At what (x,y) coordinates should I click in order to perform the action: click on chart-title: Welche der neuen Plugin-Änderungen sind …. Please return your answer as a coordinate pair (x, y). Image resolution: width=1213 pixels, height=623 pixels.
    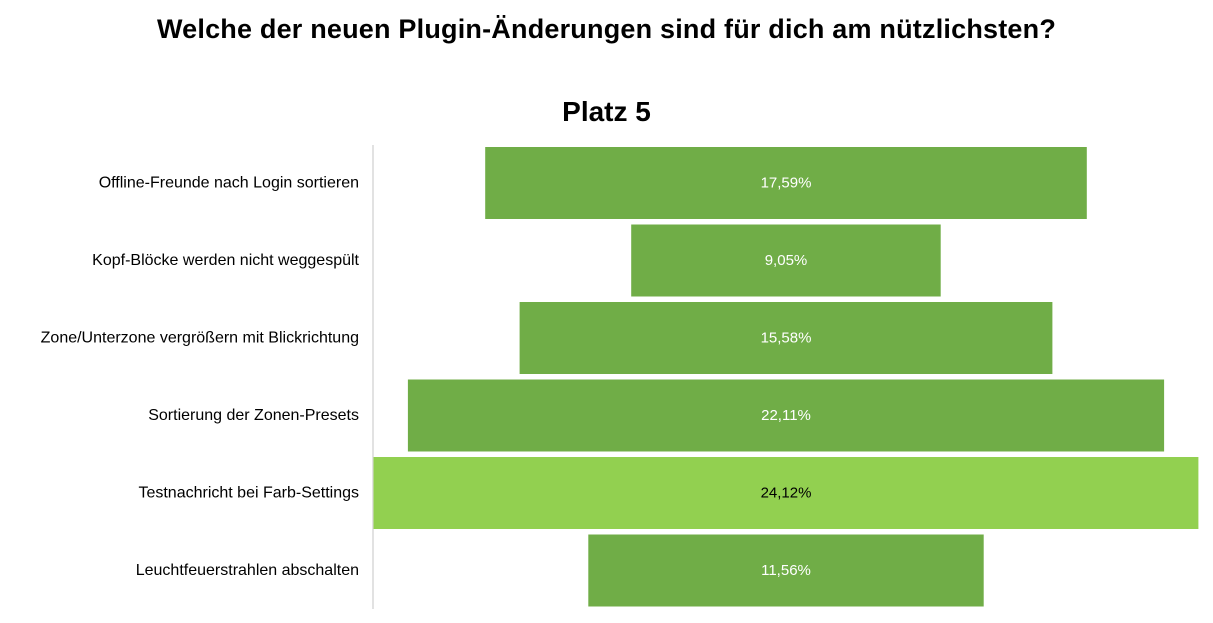
    Looking at the image, I should click on (606, 29).